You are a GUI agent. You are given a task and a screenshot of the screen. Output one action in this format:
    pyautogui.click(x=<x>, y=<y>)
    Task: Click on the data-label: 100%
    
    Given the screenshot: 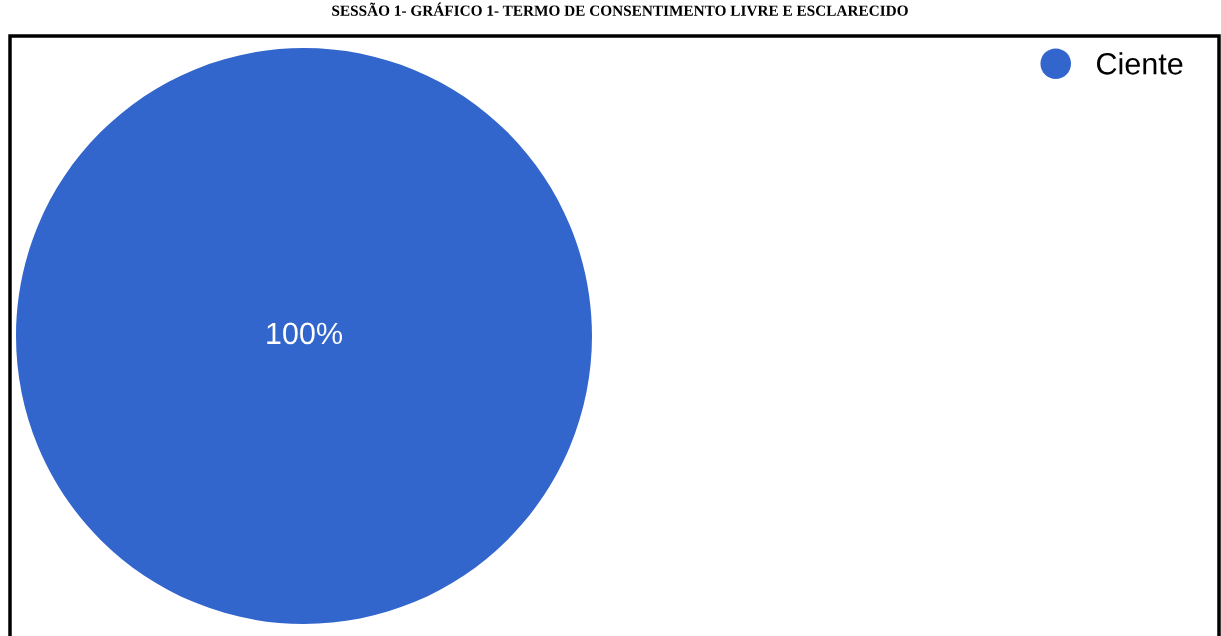 What is the action you would take?
    pyautogui.click(x=304, y=333)
    